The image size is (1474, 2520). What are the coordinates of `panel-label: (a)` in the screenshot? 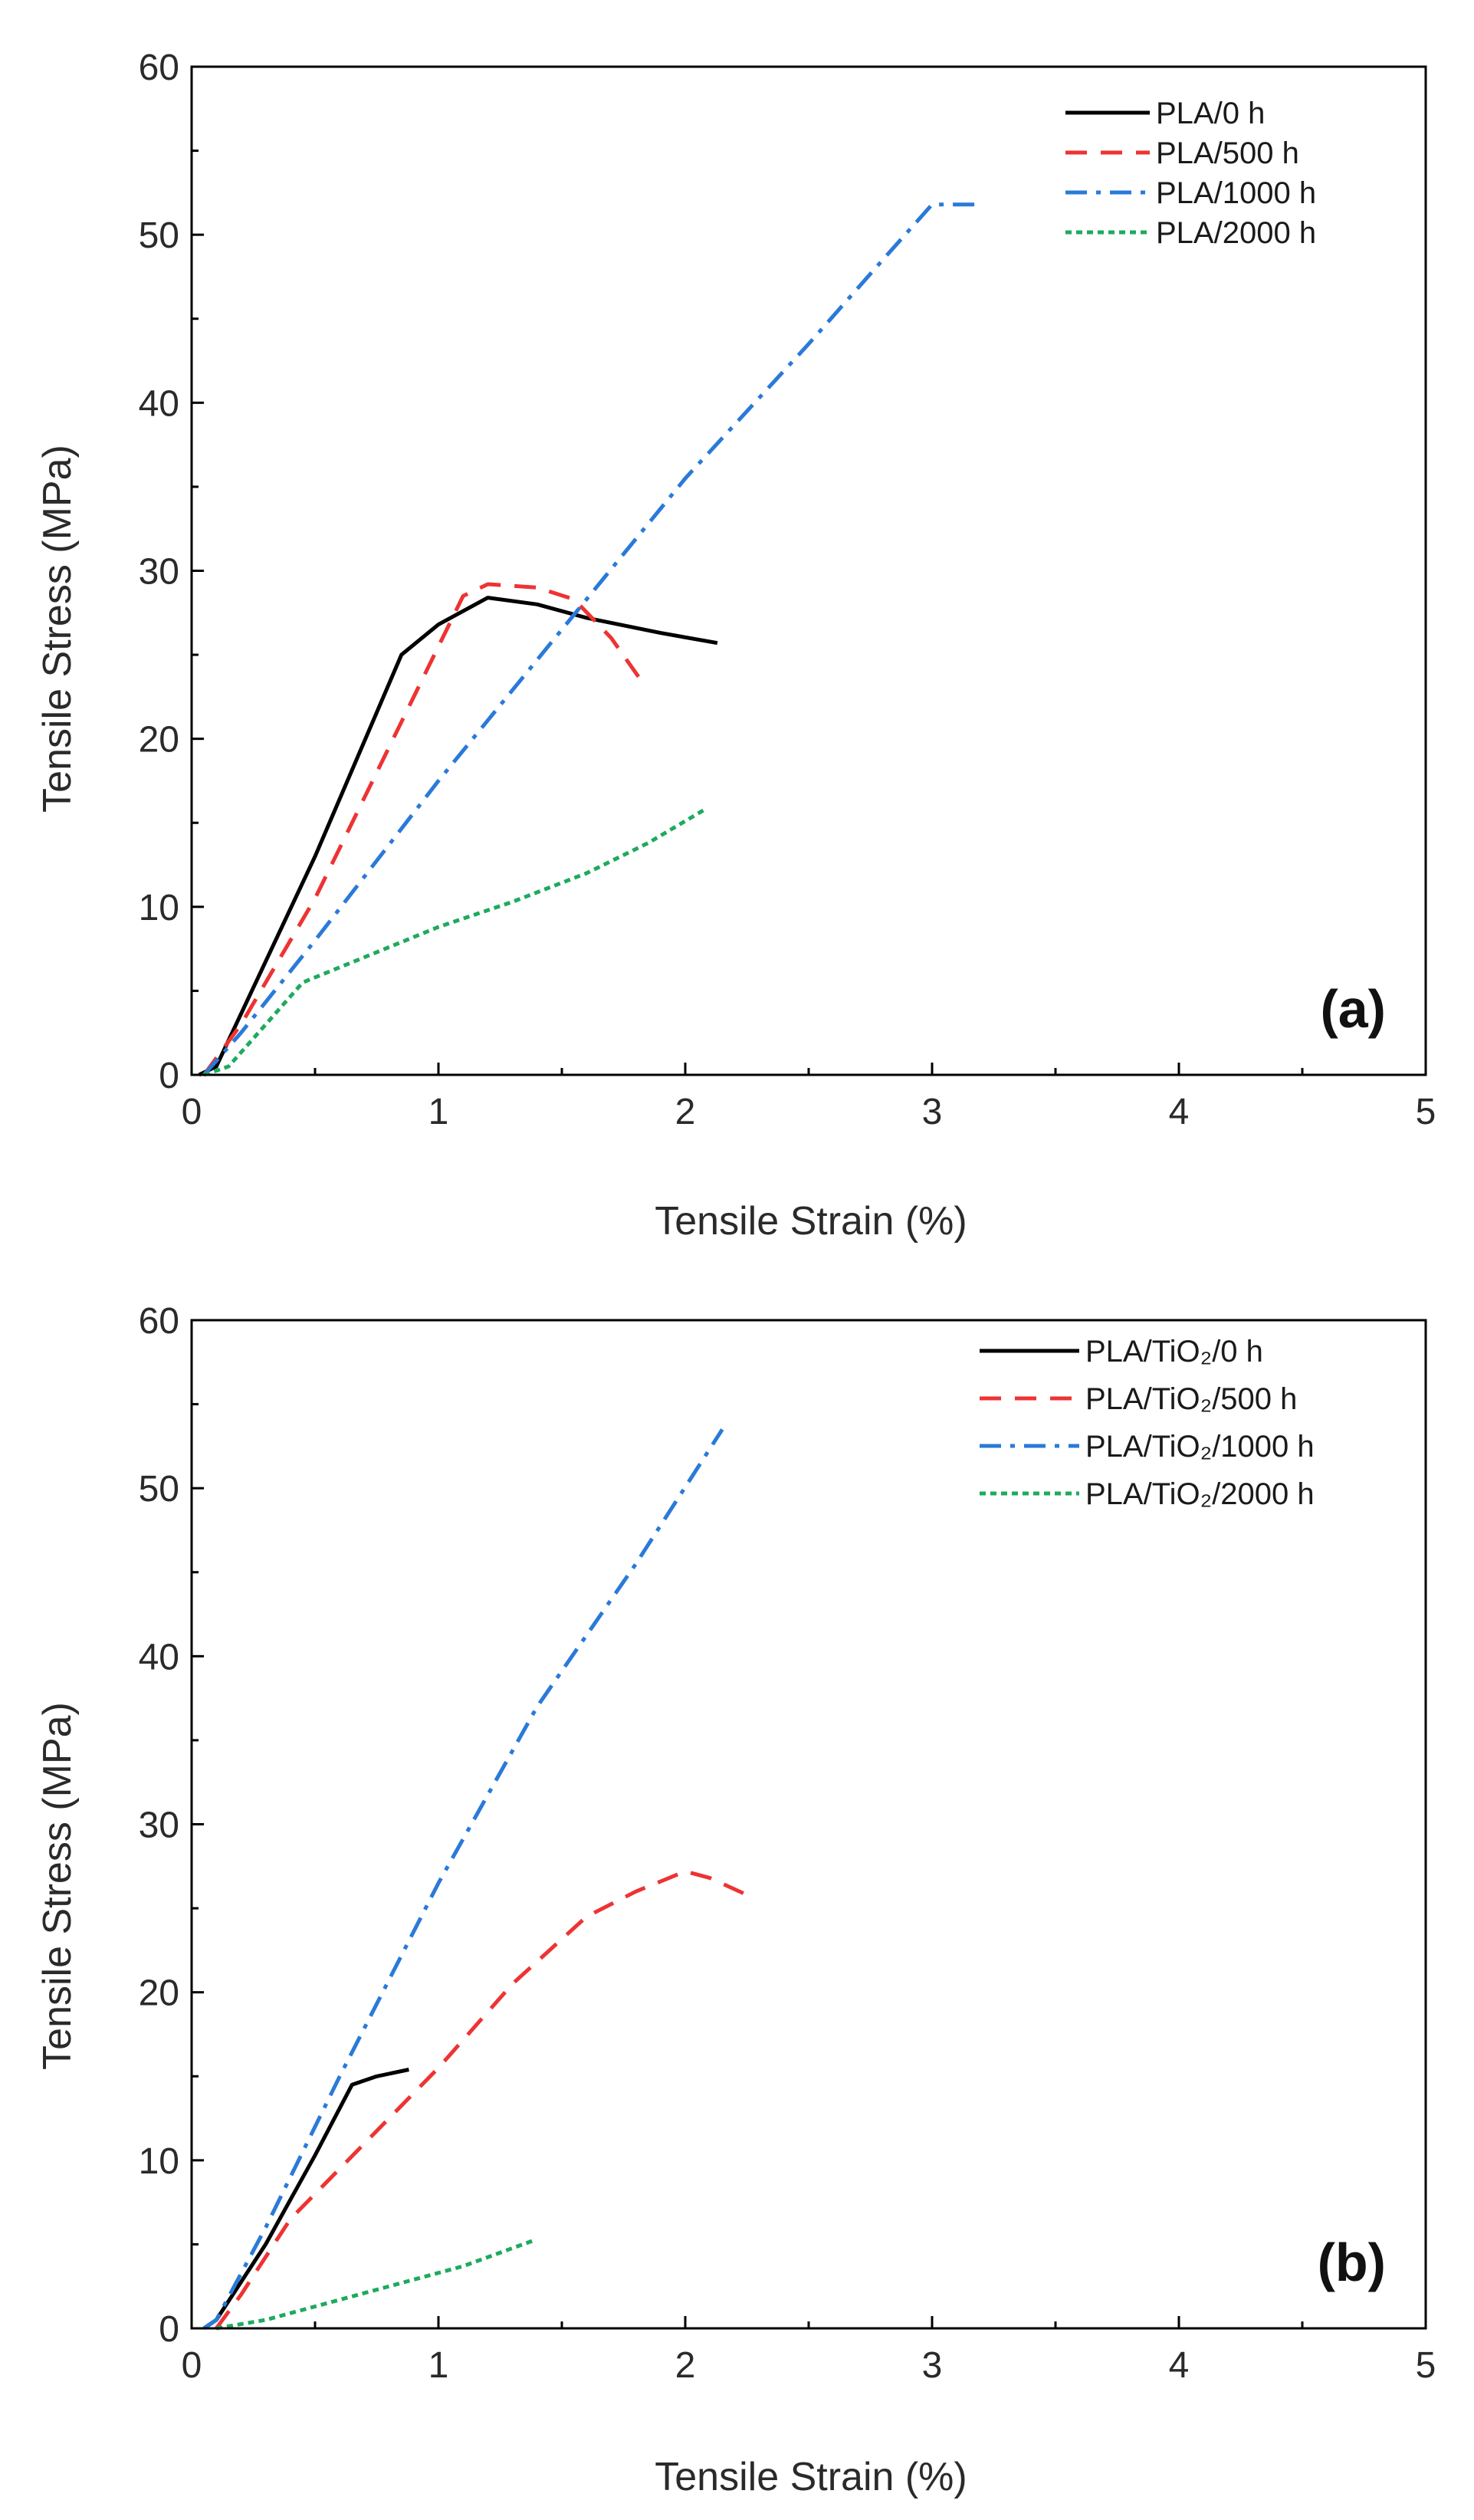 It's located at (1353, 1009).